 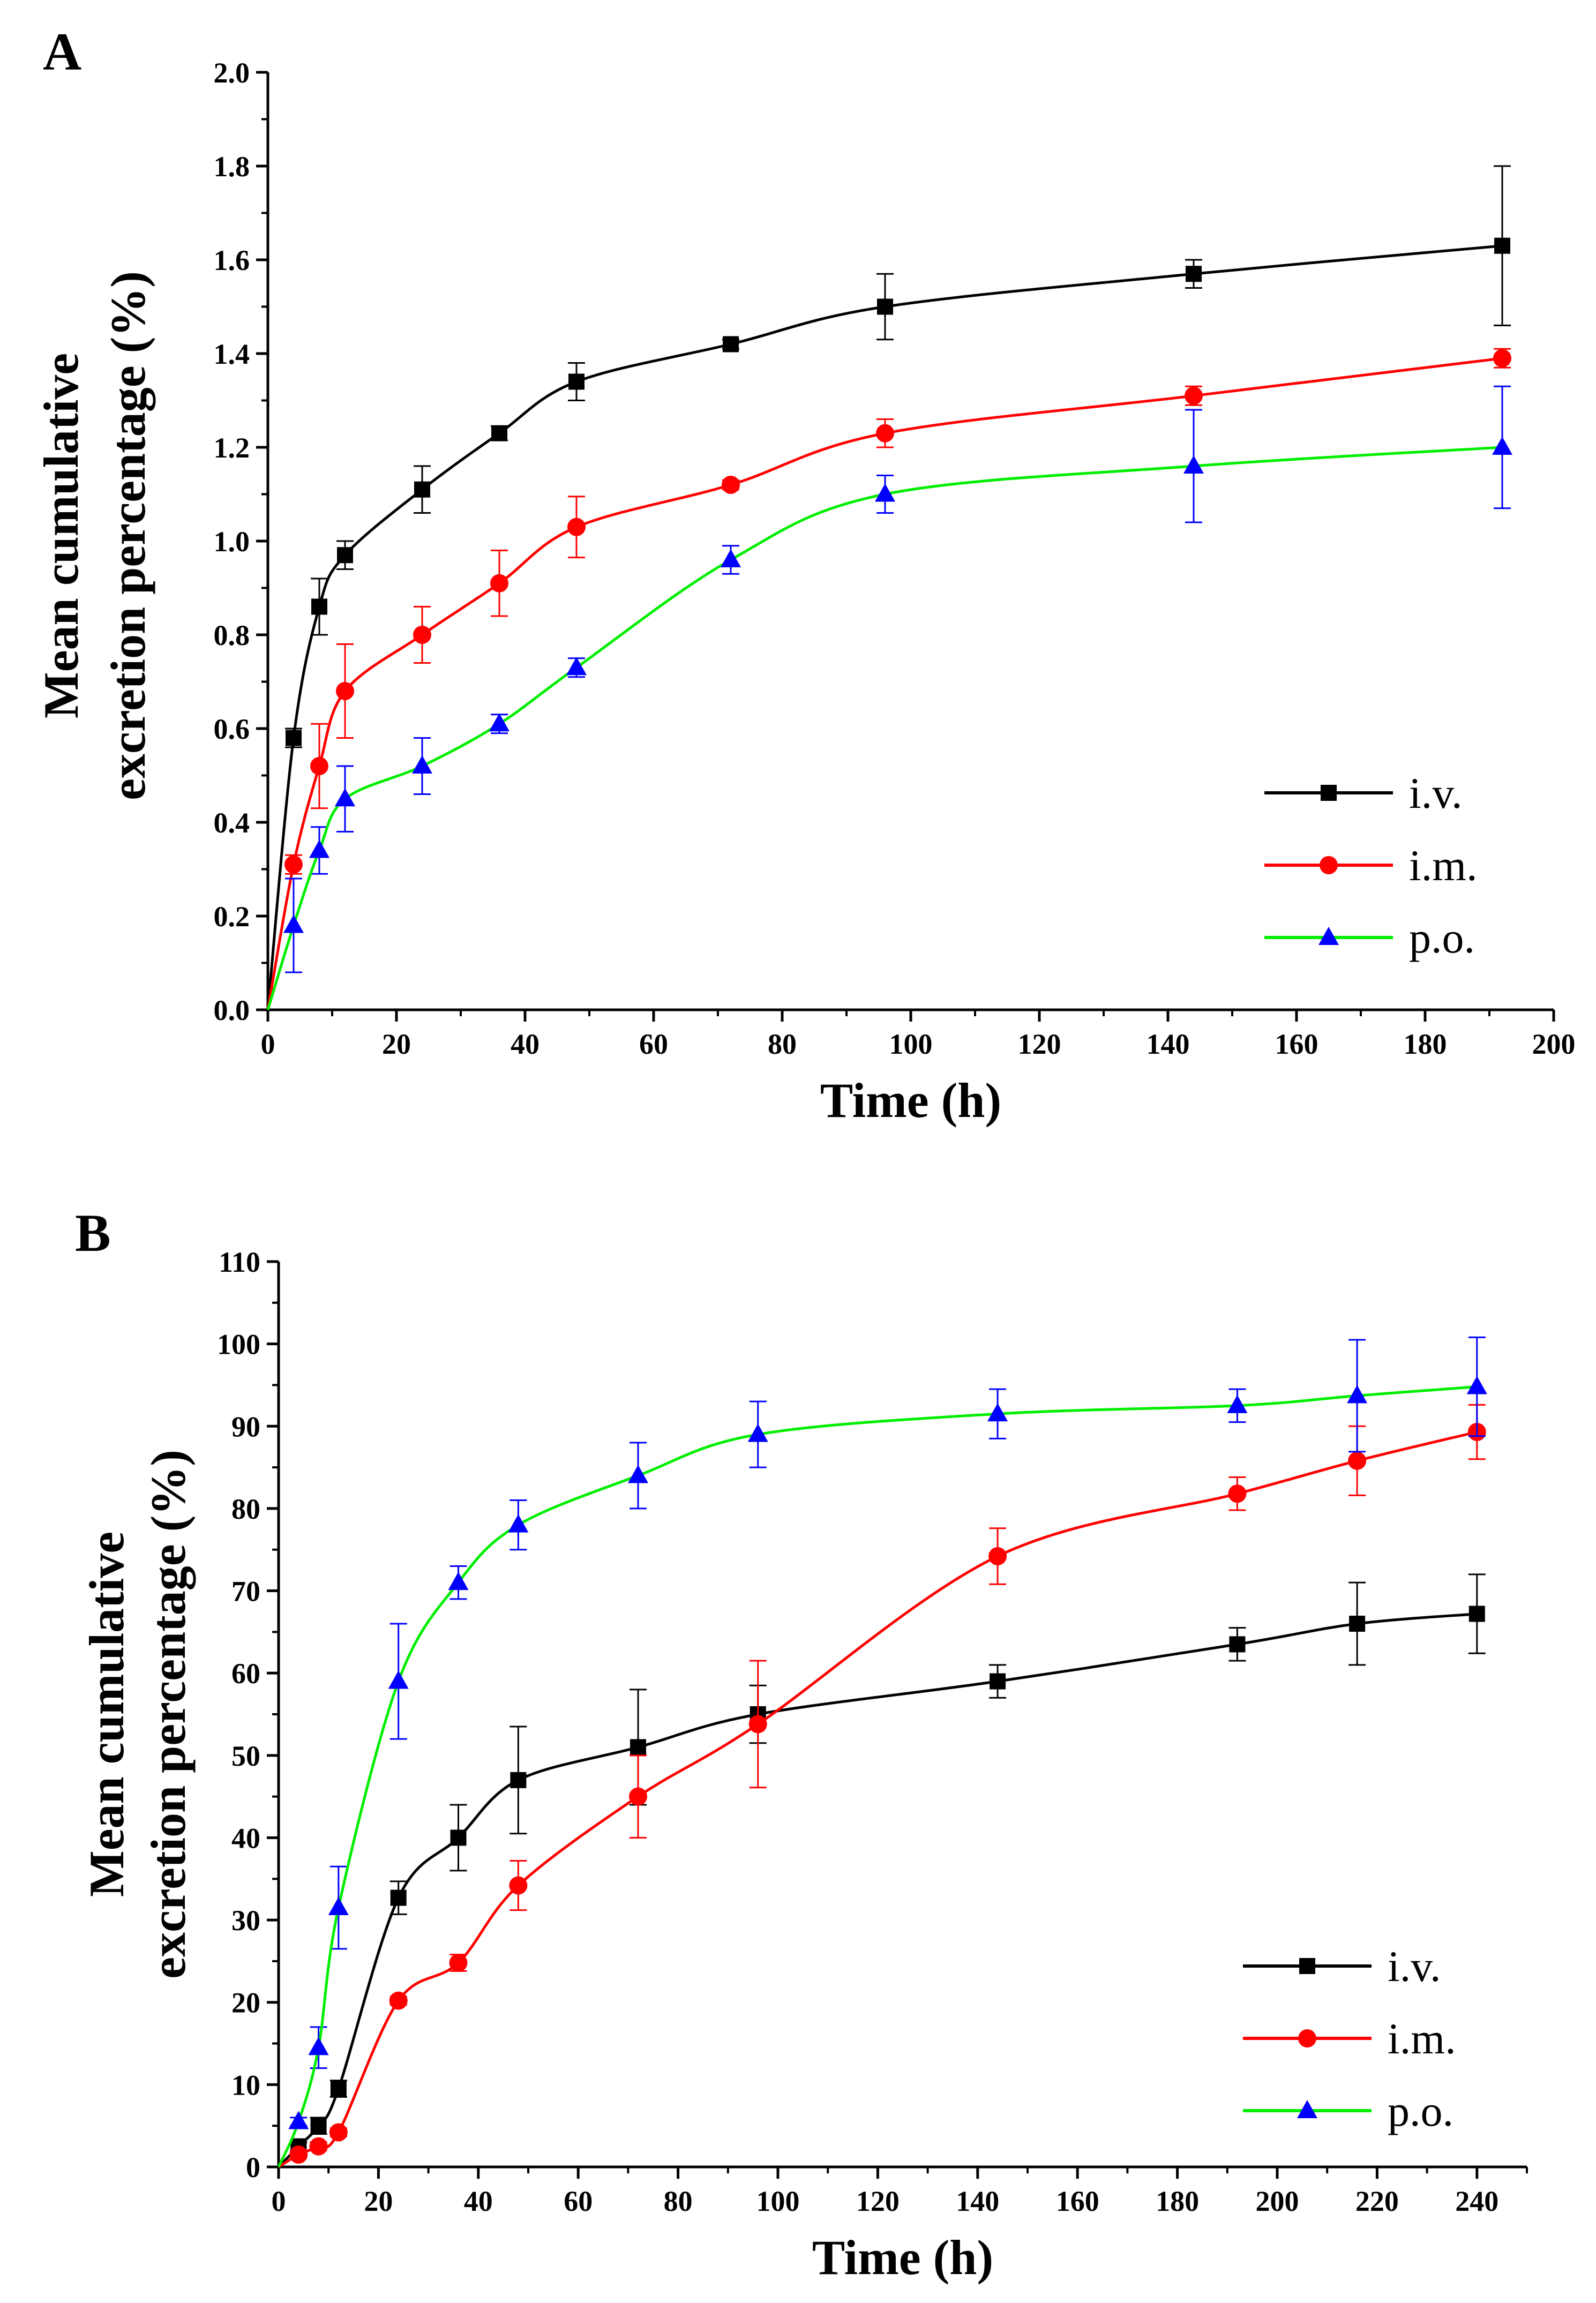 I want to click on y-tick-label: 1.4, so click(x=232, y=354).